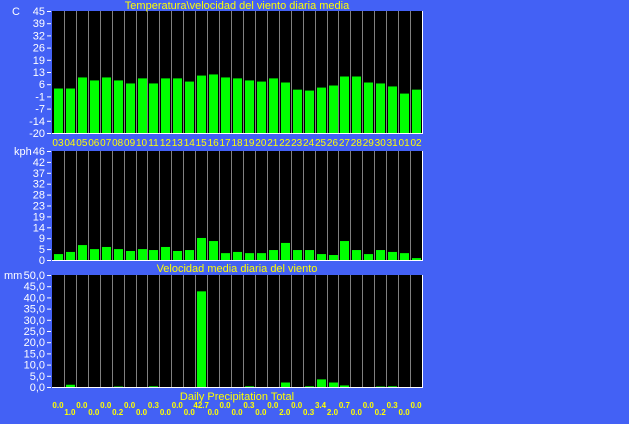 Image resolution: width=629 pixels, height=424 pixels. What do you see at coordinates (34, 298) in the screenshot?
I see `y-tick-label: 40,0` at bounding box center [34, 298].